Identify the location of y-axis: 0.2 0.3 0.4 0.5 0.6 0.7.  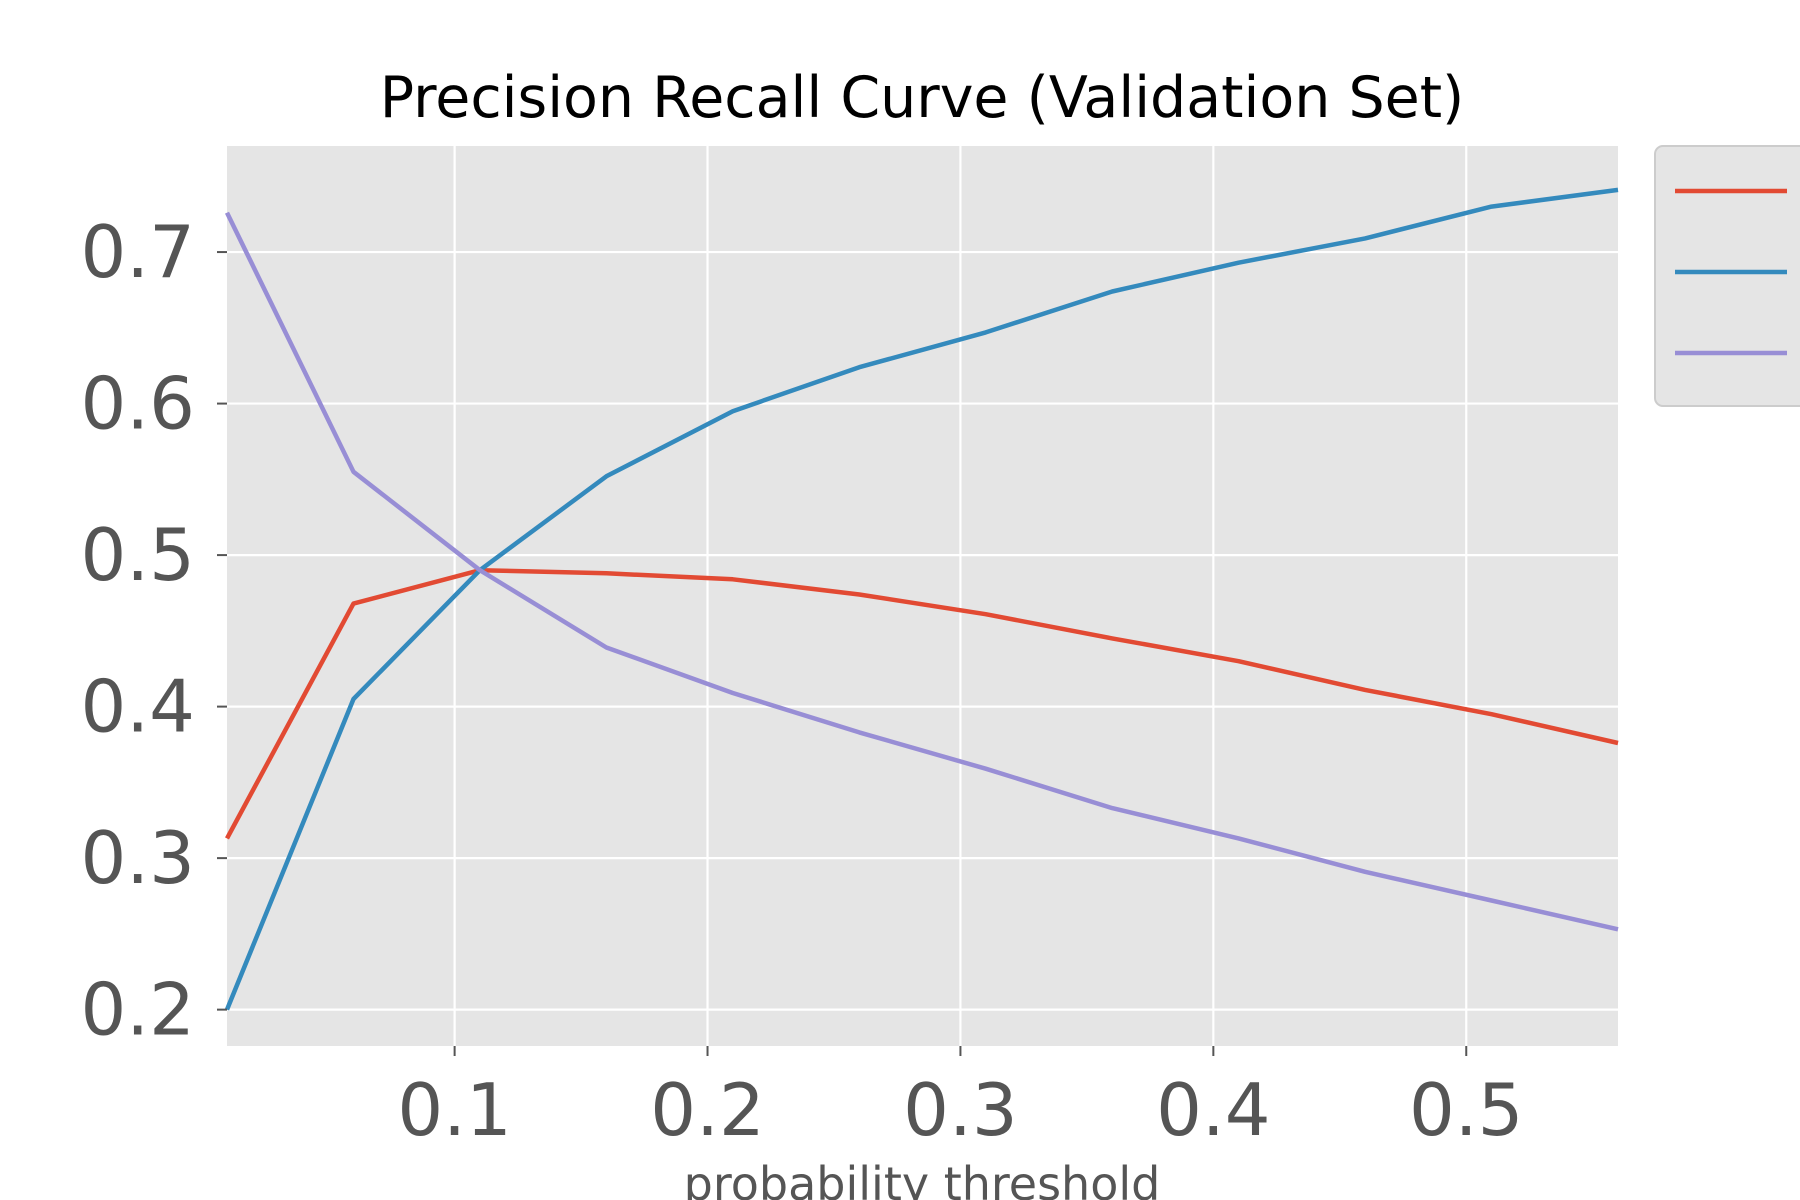
(153, 631).